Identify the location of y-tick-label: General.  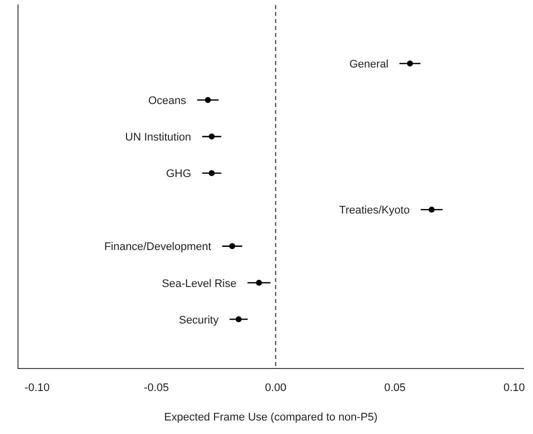
(368, 64).